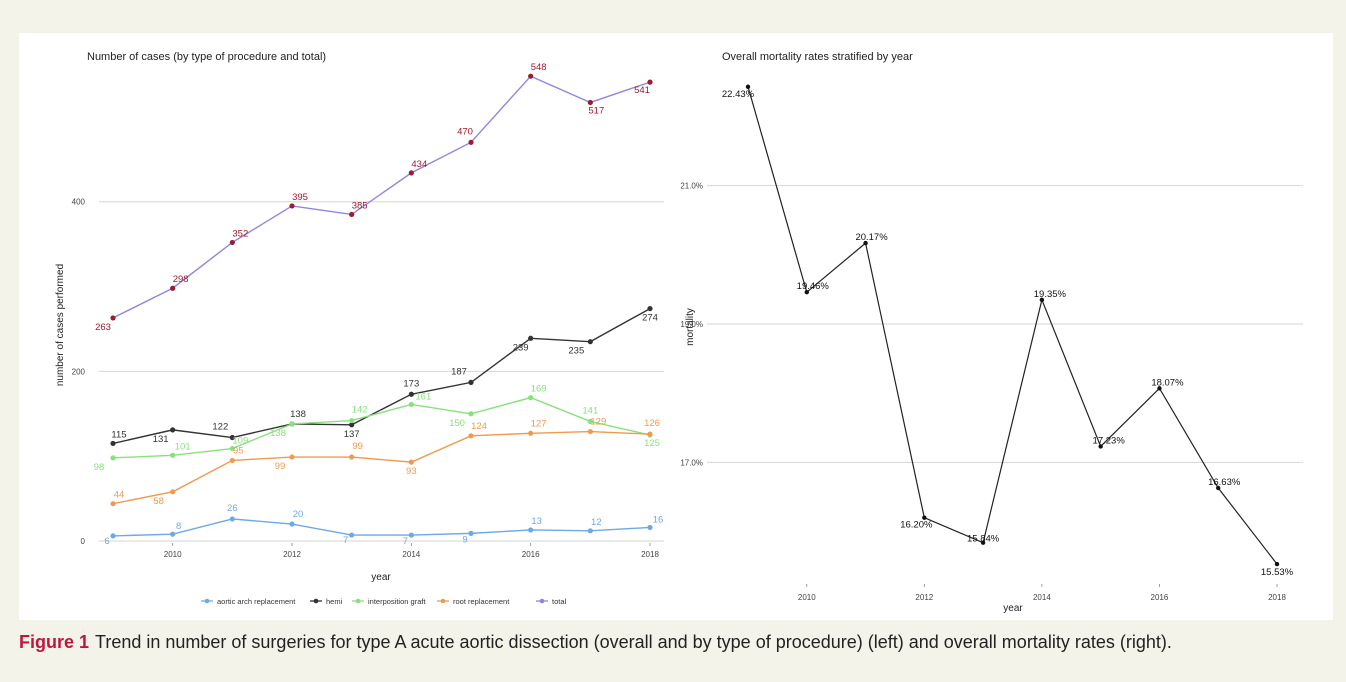 The image size is (1346, 682). I want to click on cases-data-label: 470, so click(465, 131).